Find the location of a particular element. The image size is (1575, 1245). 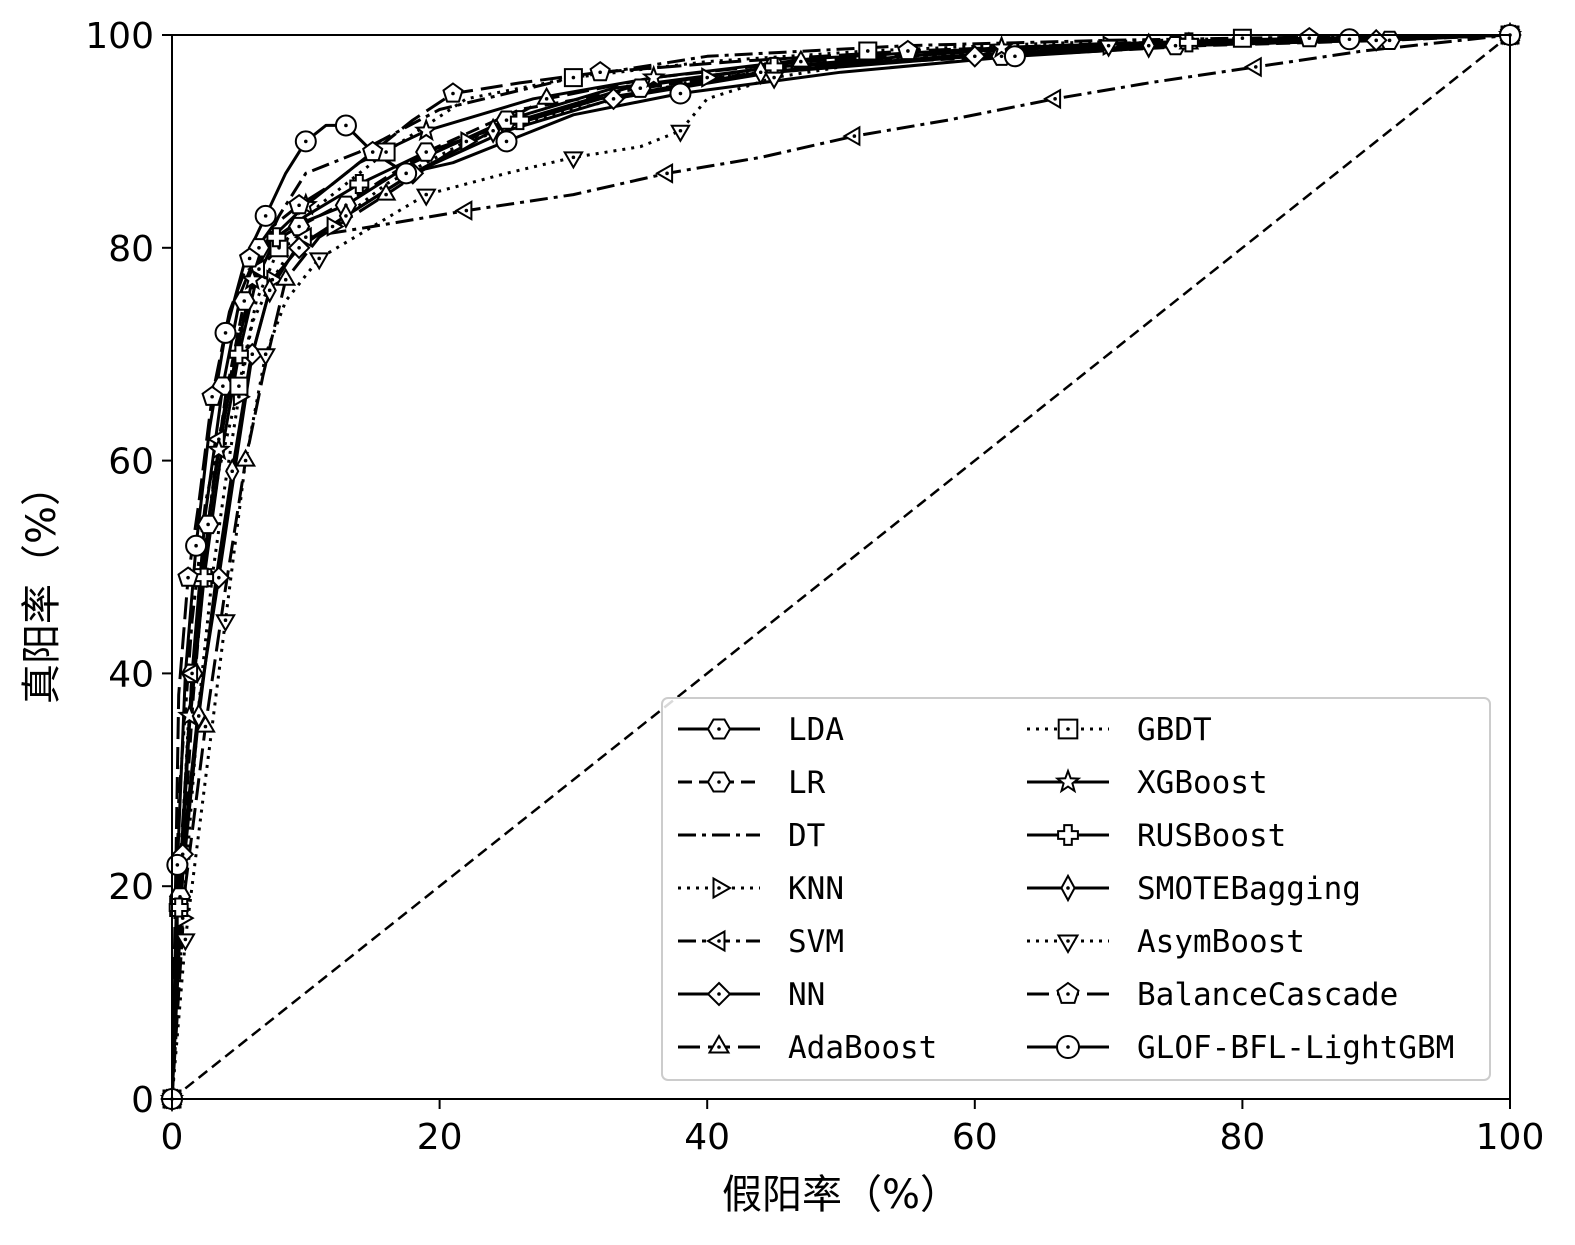

y-tick-label-2: 40 is located at coordinates (131, 674).